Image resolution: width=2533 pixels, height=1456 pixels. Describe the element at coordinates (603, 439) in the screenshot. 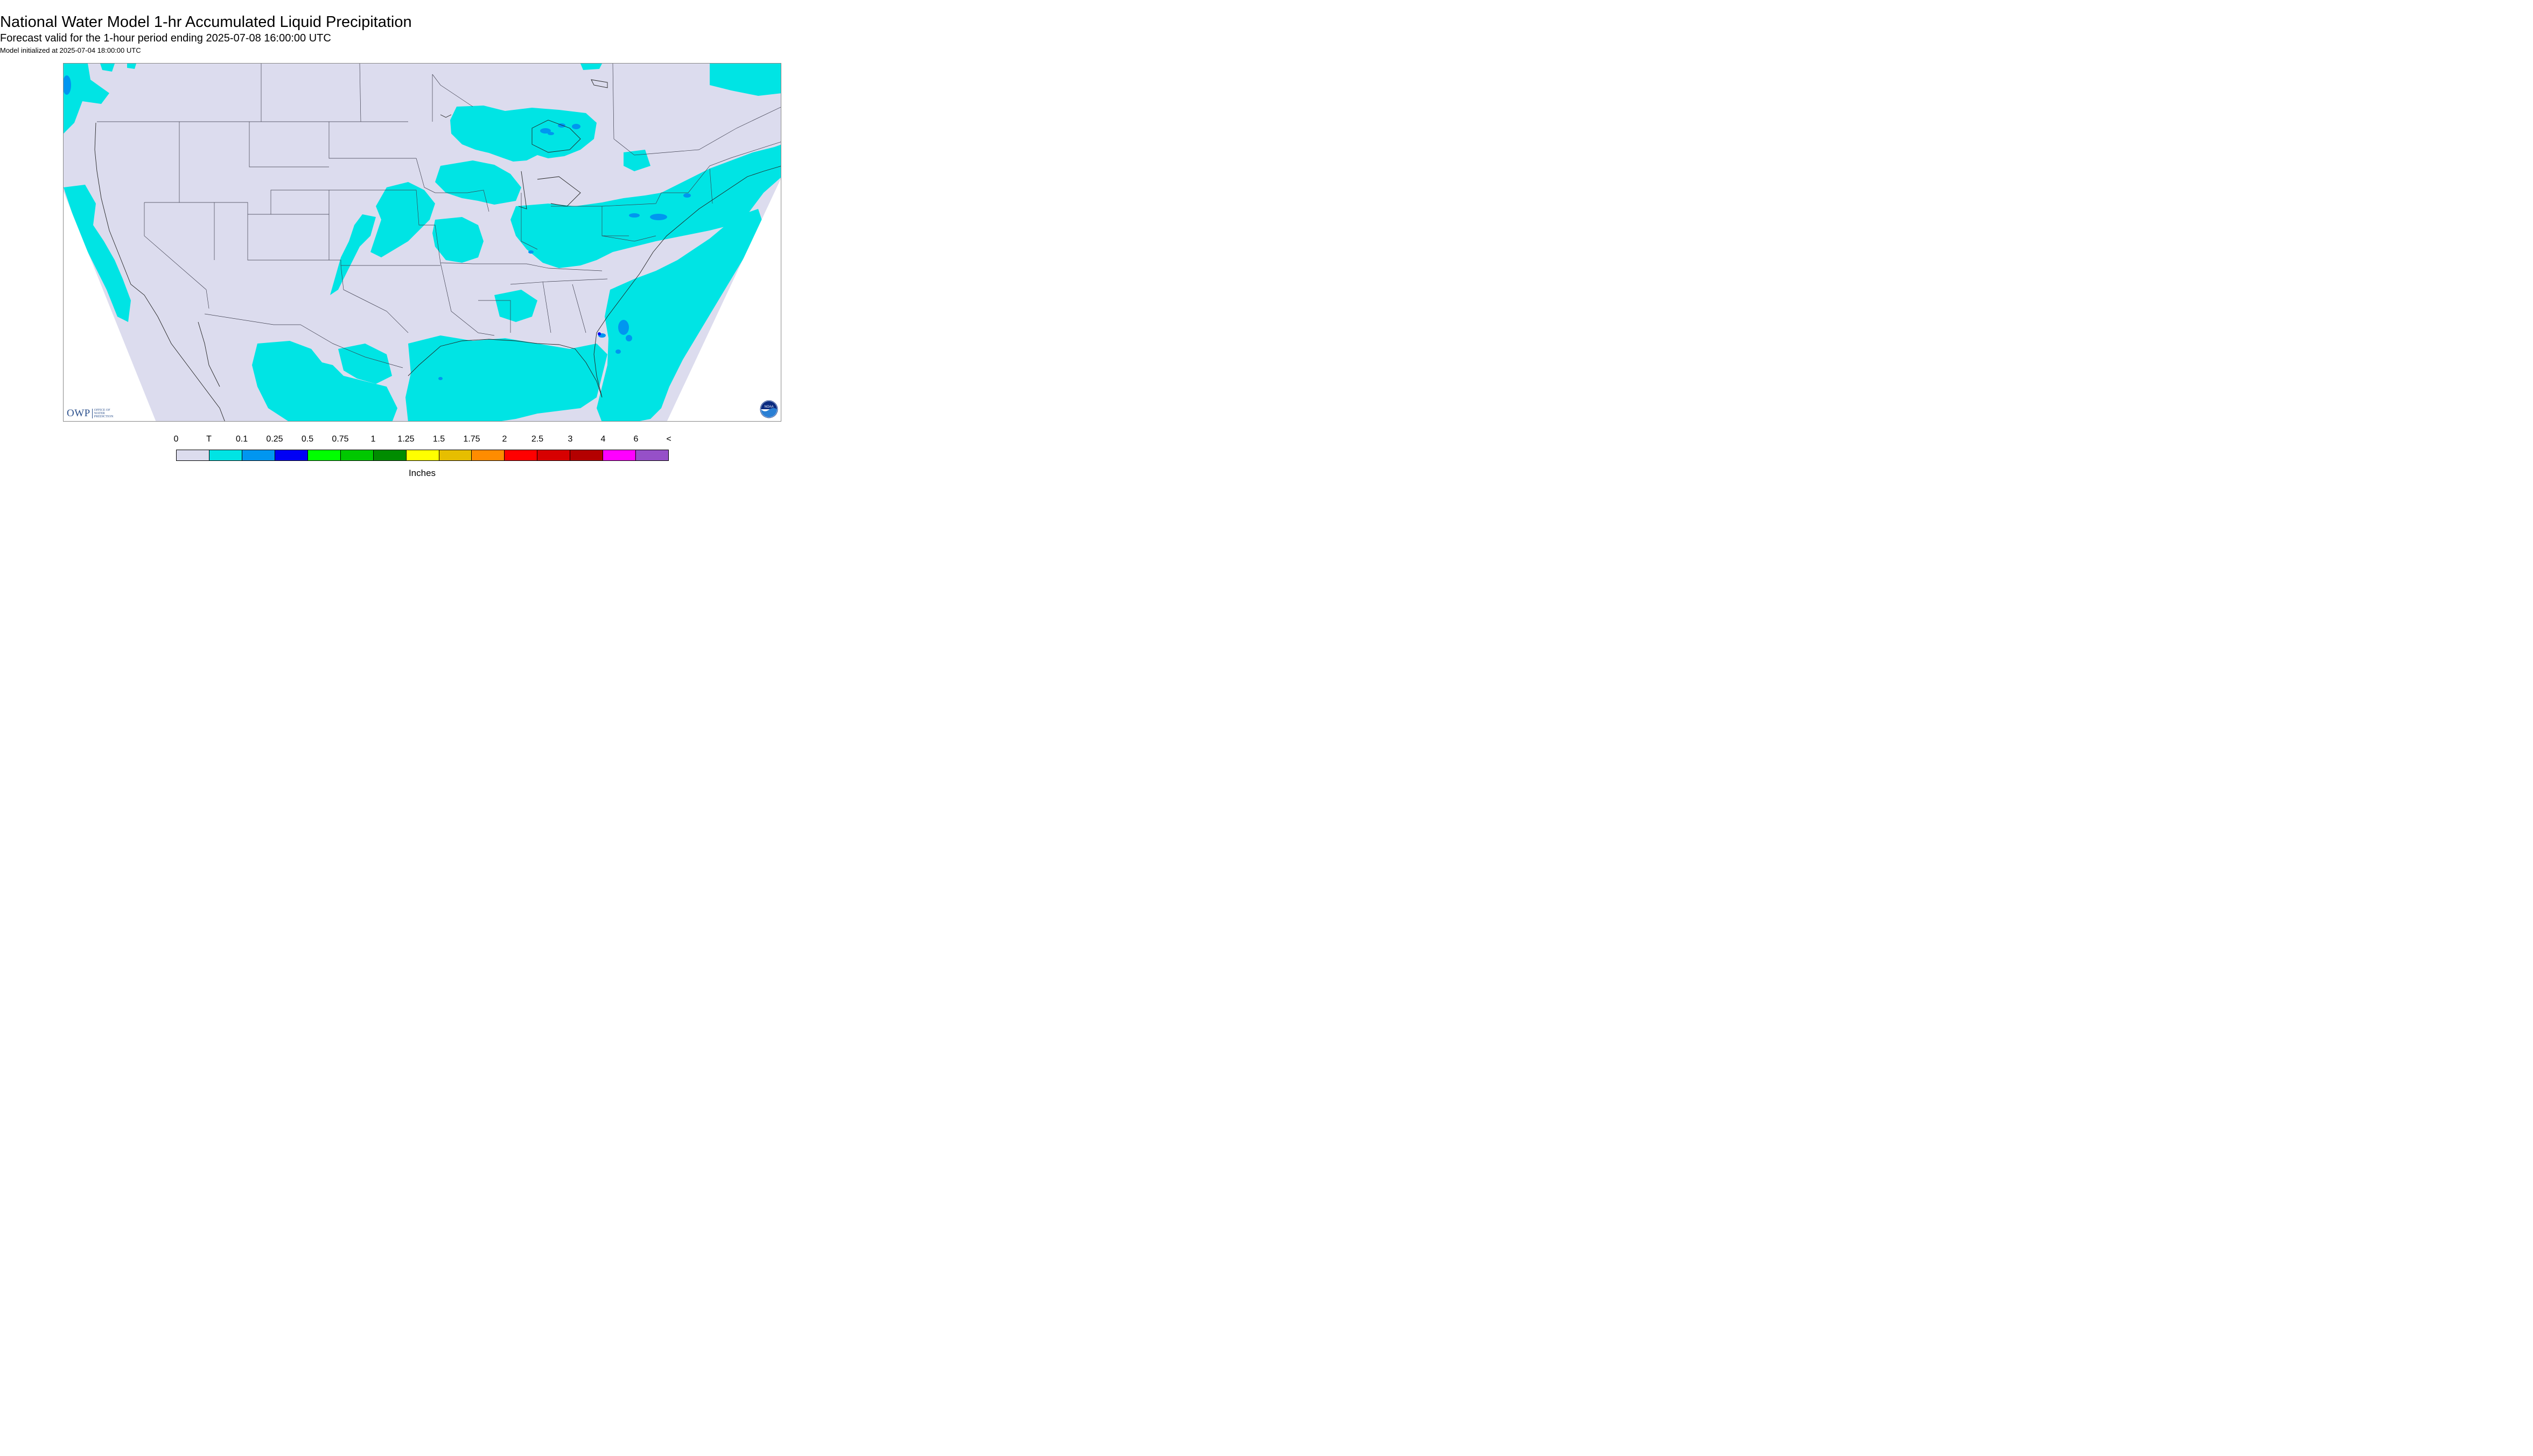

I see `legend-tick-label: 4` at that location.